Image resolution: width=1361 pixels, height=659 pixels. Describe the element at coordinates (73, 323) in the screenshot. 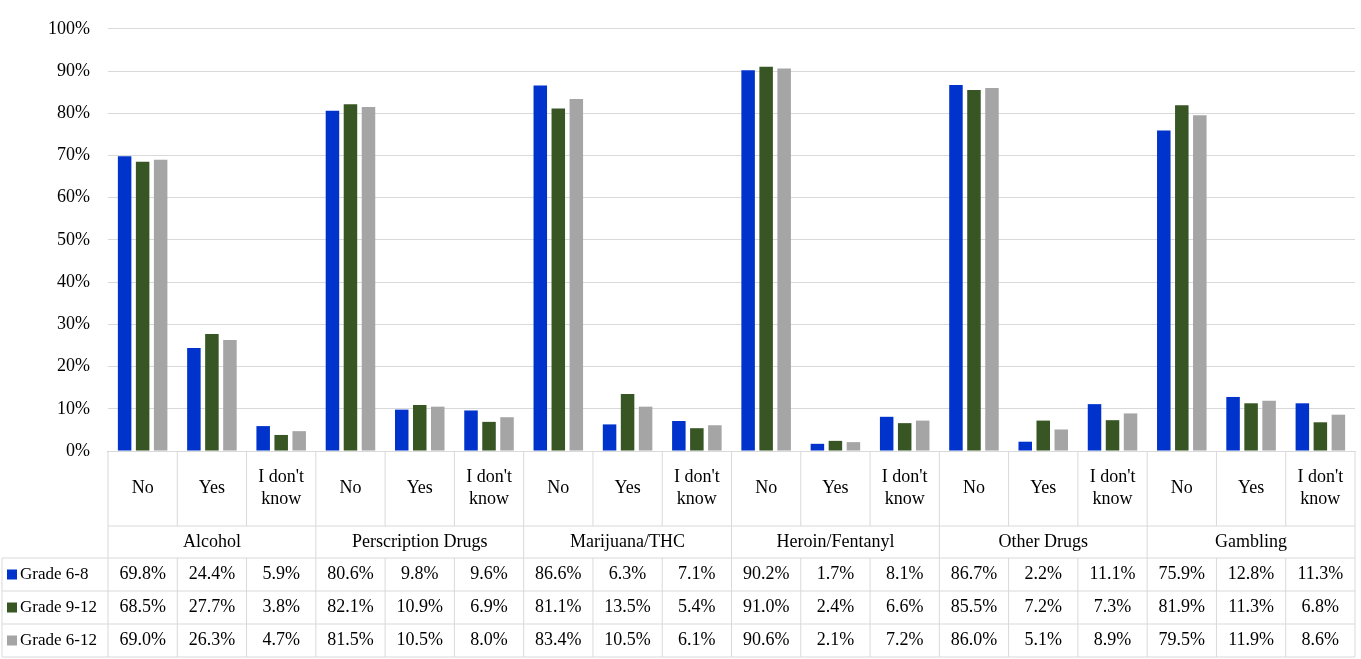

I see `y-tick-label: 30%` at that location.